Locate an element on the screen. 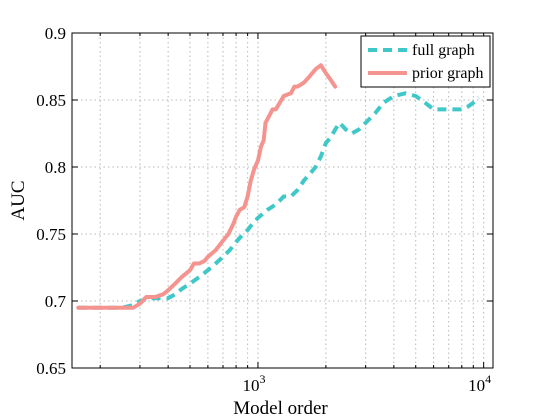 Image resolution: width=559 pixels, height=420 pixels. legend-box is located at coordinates (425, 61).